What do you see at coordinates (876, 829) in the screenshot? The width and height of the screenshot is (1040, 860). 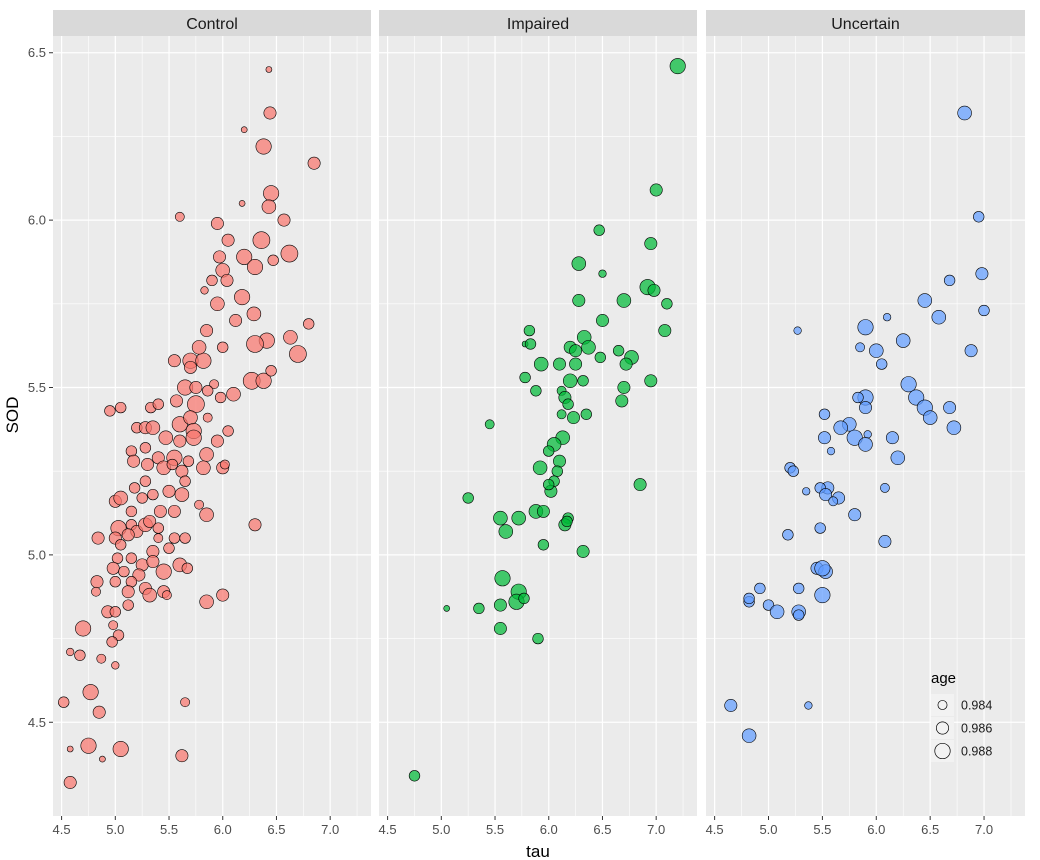 I see `x-tick-label: 6.0` at bounding box center [876, 829].